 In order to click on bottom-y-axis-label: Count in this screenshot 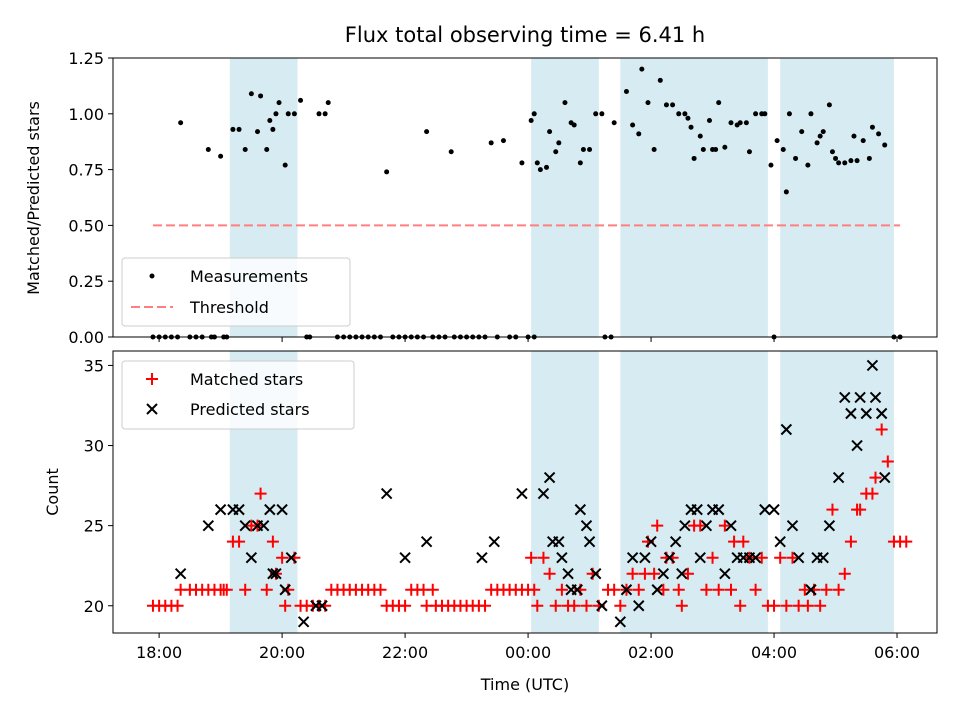, I will do `click(52, 492)`.